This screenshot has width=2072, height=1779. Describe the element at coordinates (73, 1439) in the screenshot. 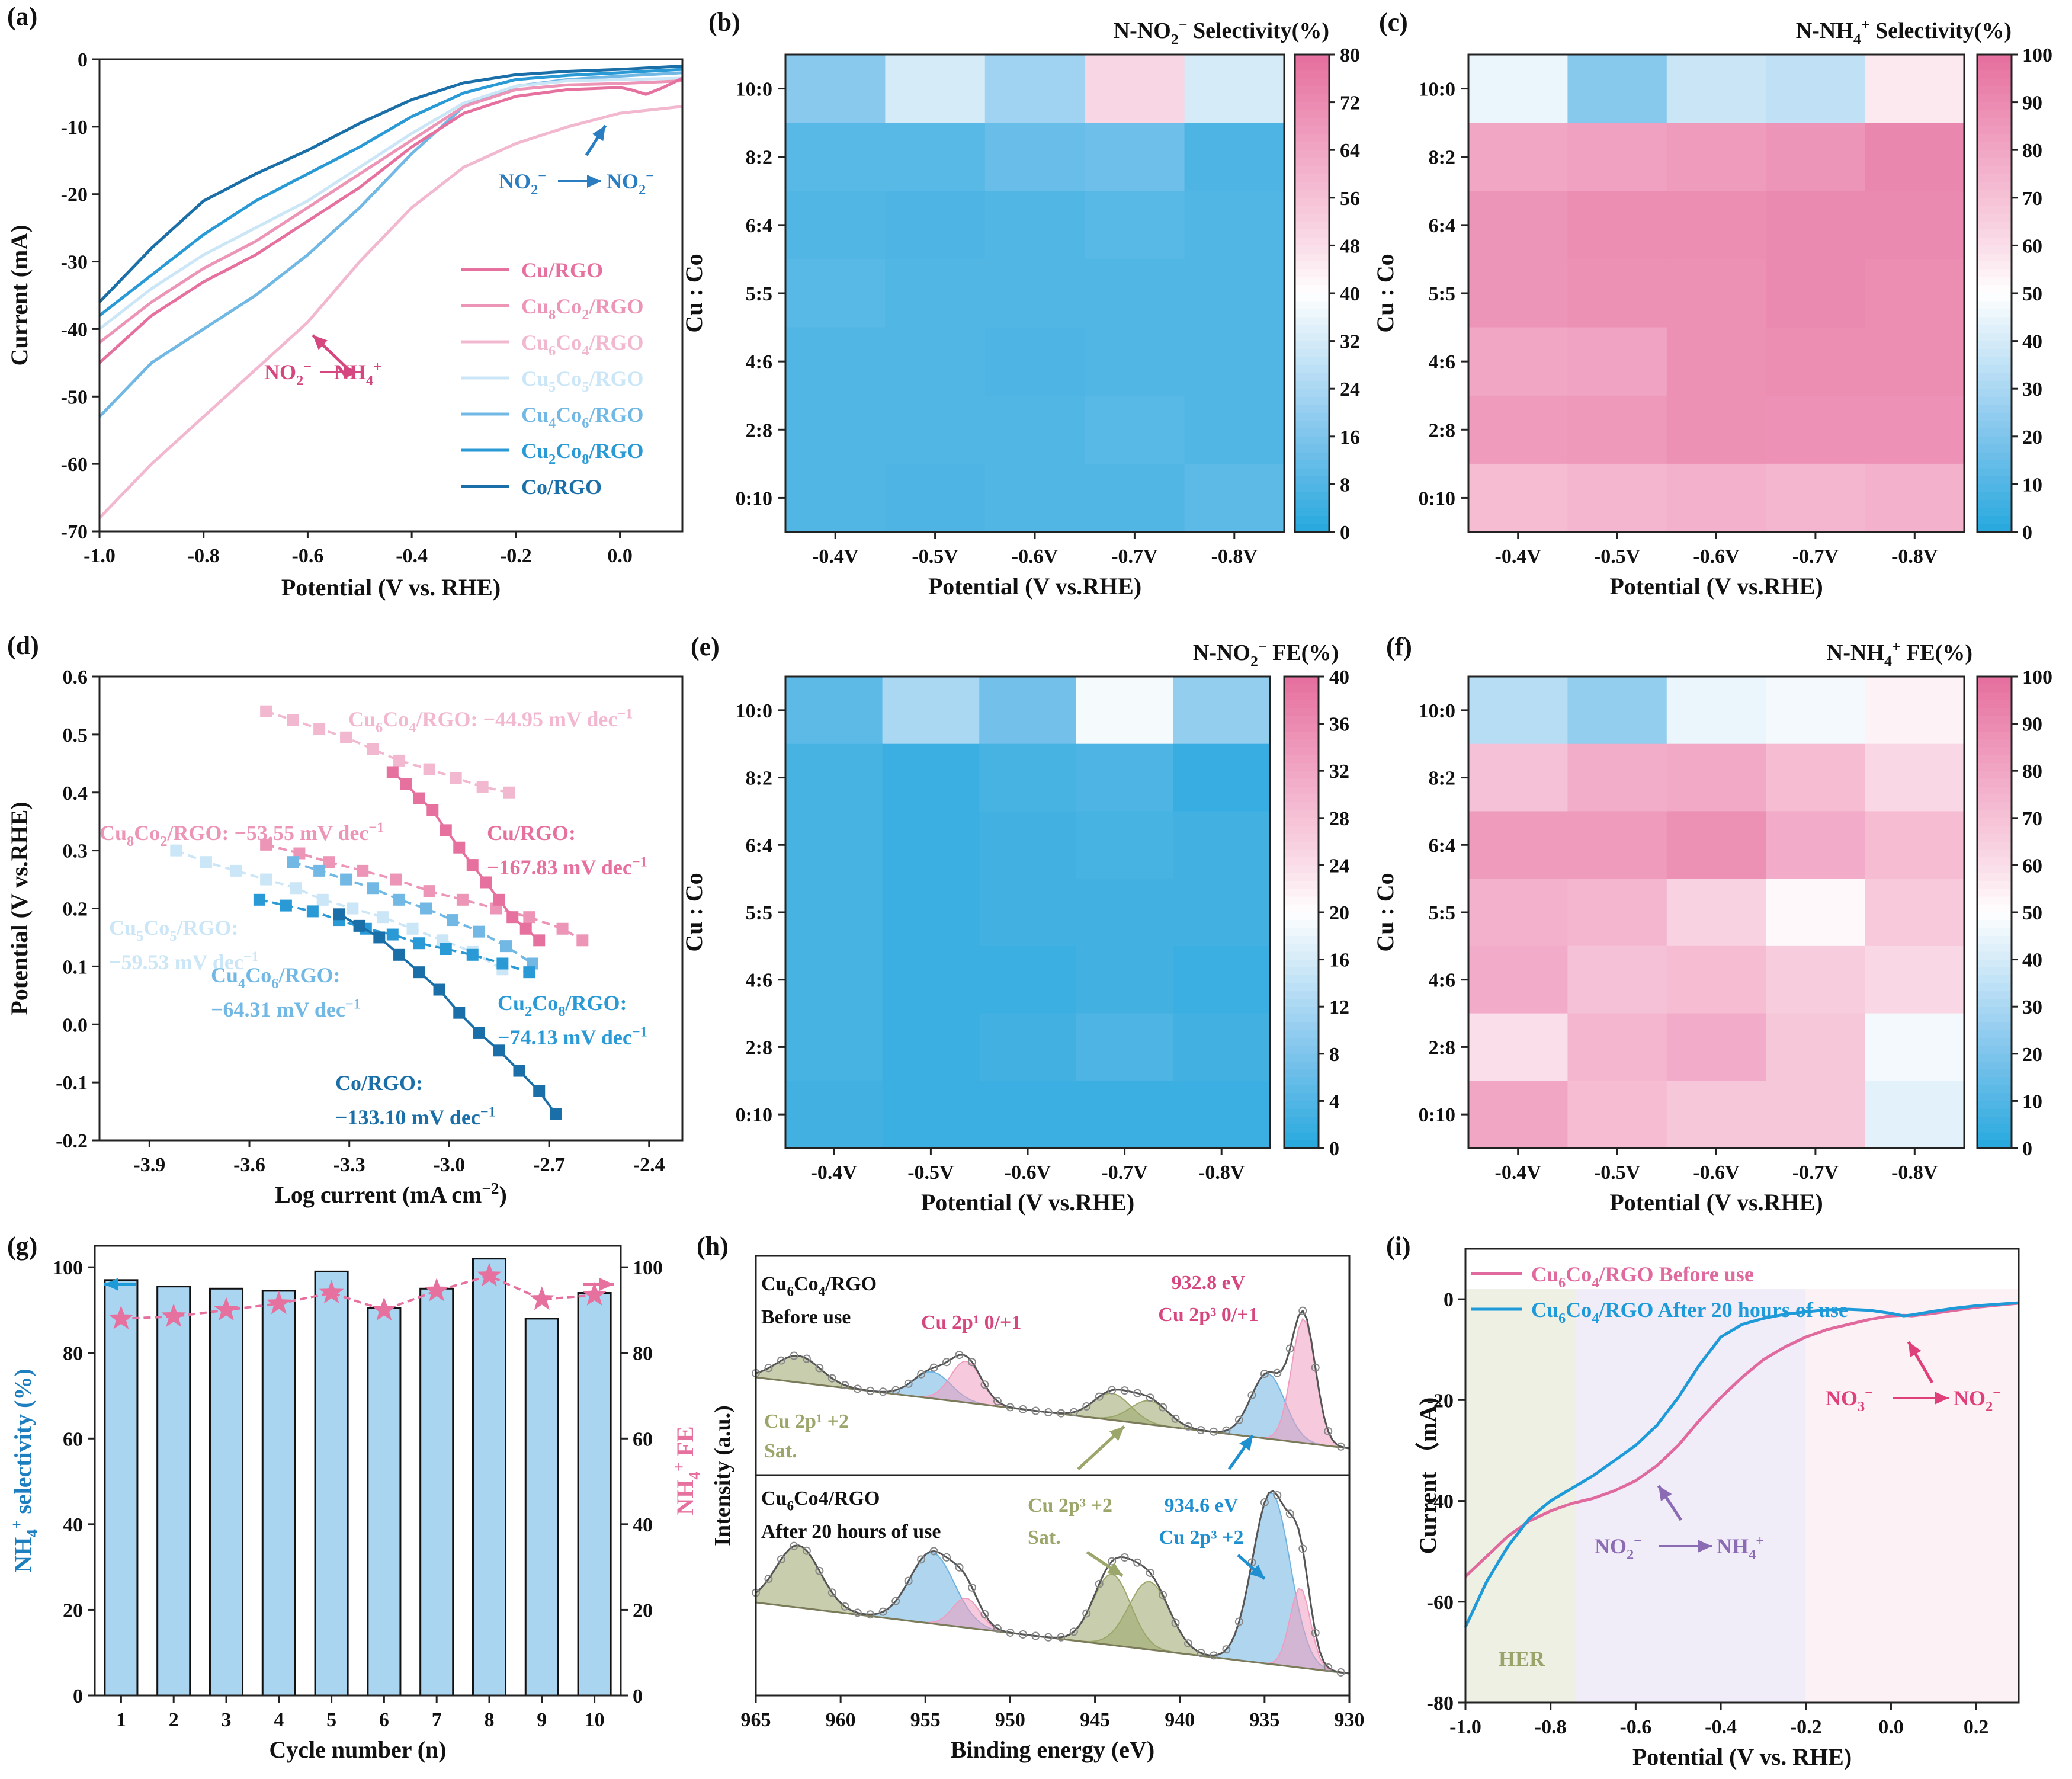

I see `y-tick-label: 60` at that location.